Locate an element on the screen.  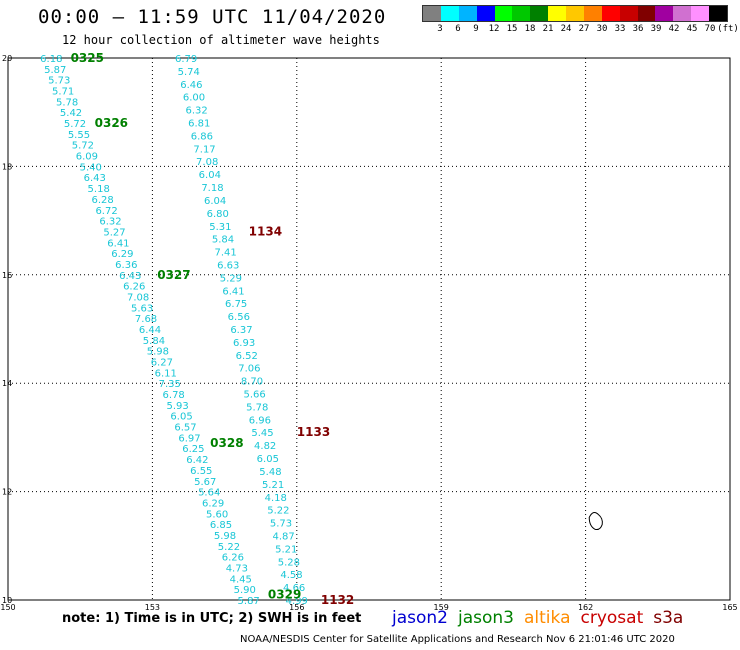
swh-value-jason3: 6.05 is located at coordinates (181, 417).